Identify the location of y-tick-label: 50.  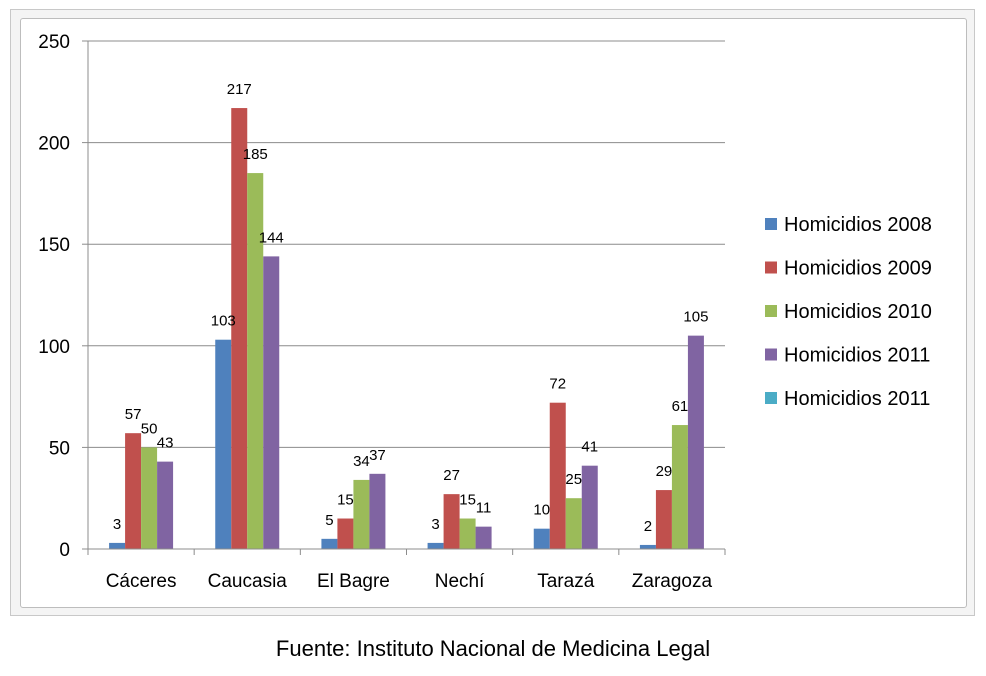
(59, 448).